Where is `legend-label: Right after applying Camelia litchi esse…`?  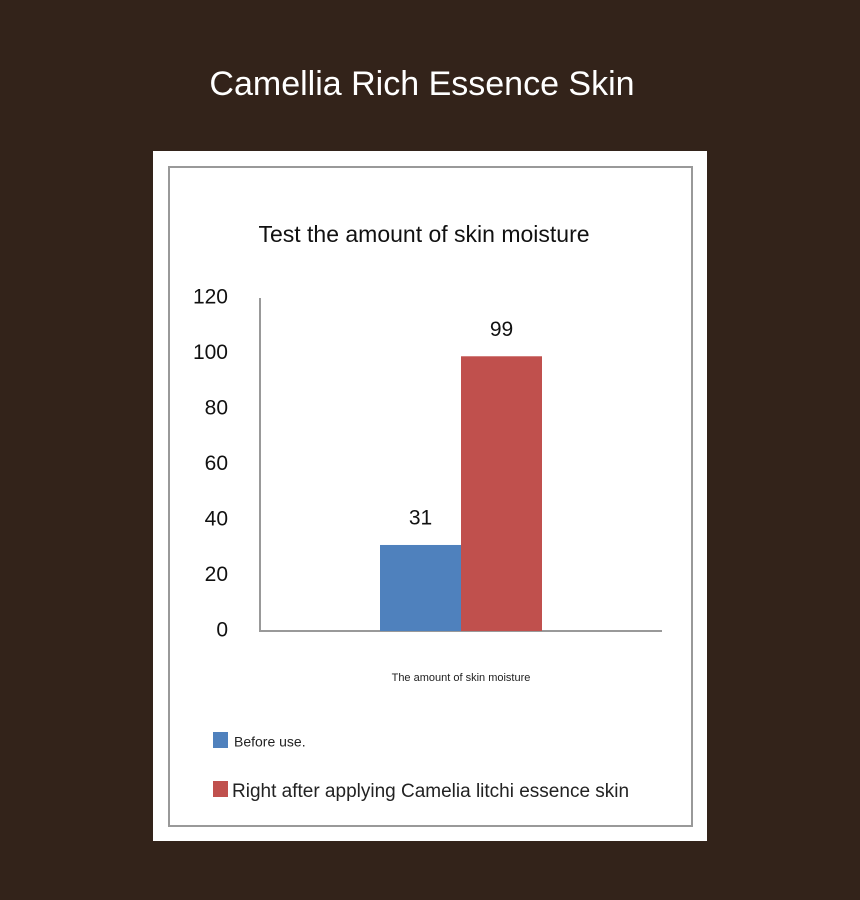 legend-label: Right after applying Camelia litchi esse… is located at coordinates (430, 791).